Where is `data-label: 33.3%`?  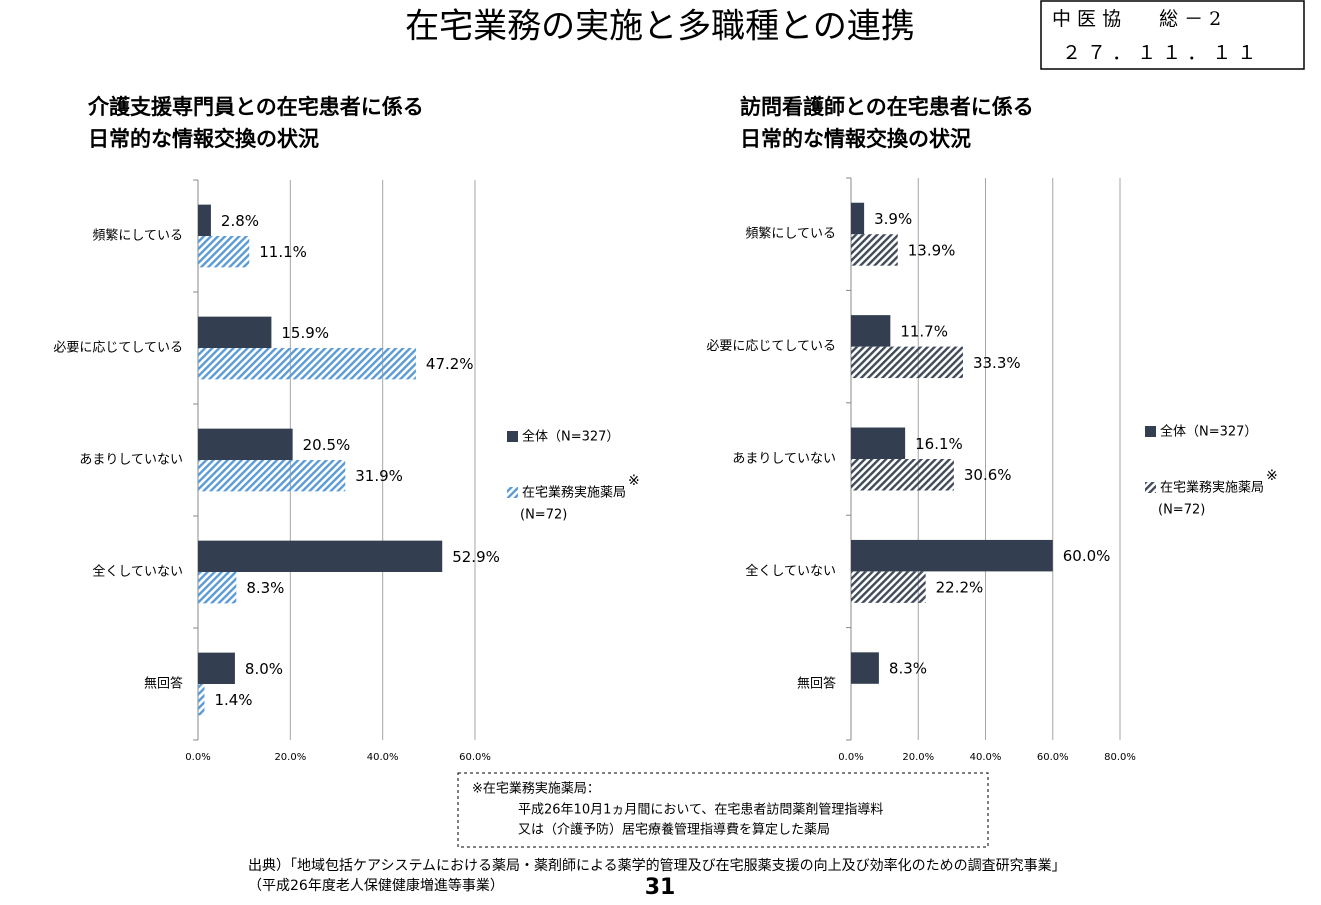
data-label: 33.3% is located at coordinates (997, 363).